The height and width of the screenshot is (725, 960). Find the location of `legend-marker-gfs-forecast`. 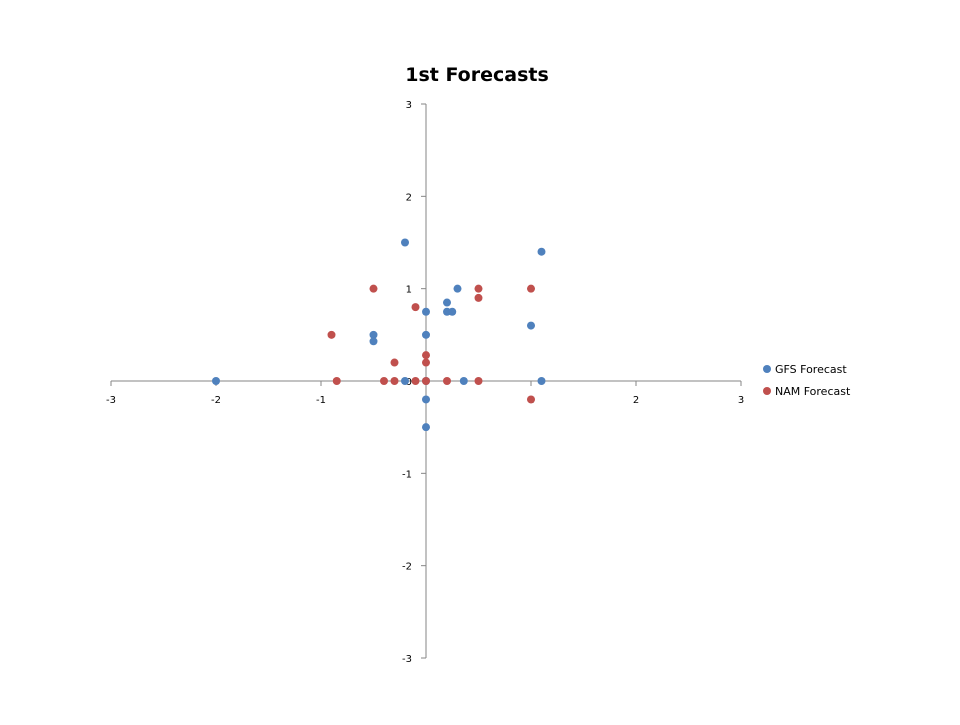

legend-marker-gfs-forecast is located at coordinates (767, 369).